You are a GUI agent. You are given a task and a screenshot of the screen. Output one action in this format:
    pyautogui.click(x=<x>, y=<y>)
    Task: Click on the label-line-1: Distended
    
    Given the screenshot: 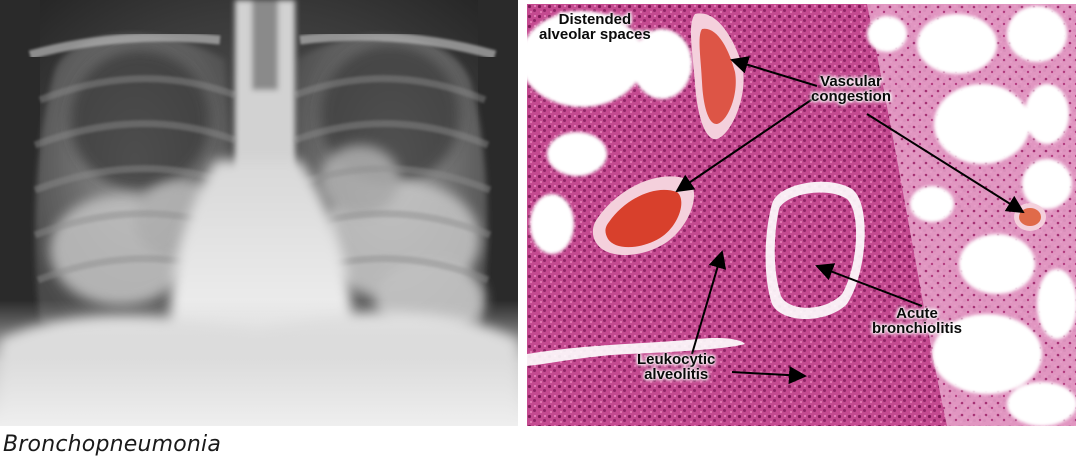 What is the action you would take?
    pyautogui.click(x=595, y=19)
    